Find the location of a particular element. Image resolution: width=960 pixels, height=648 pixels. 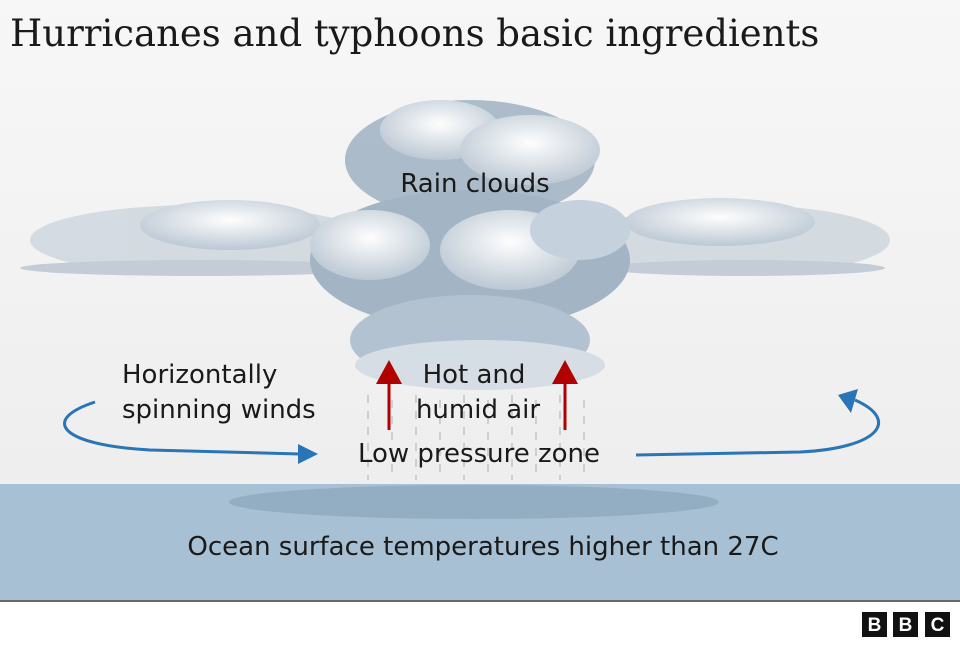

bbc-logo: B B C is located at coordinates (906, 624).